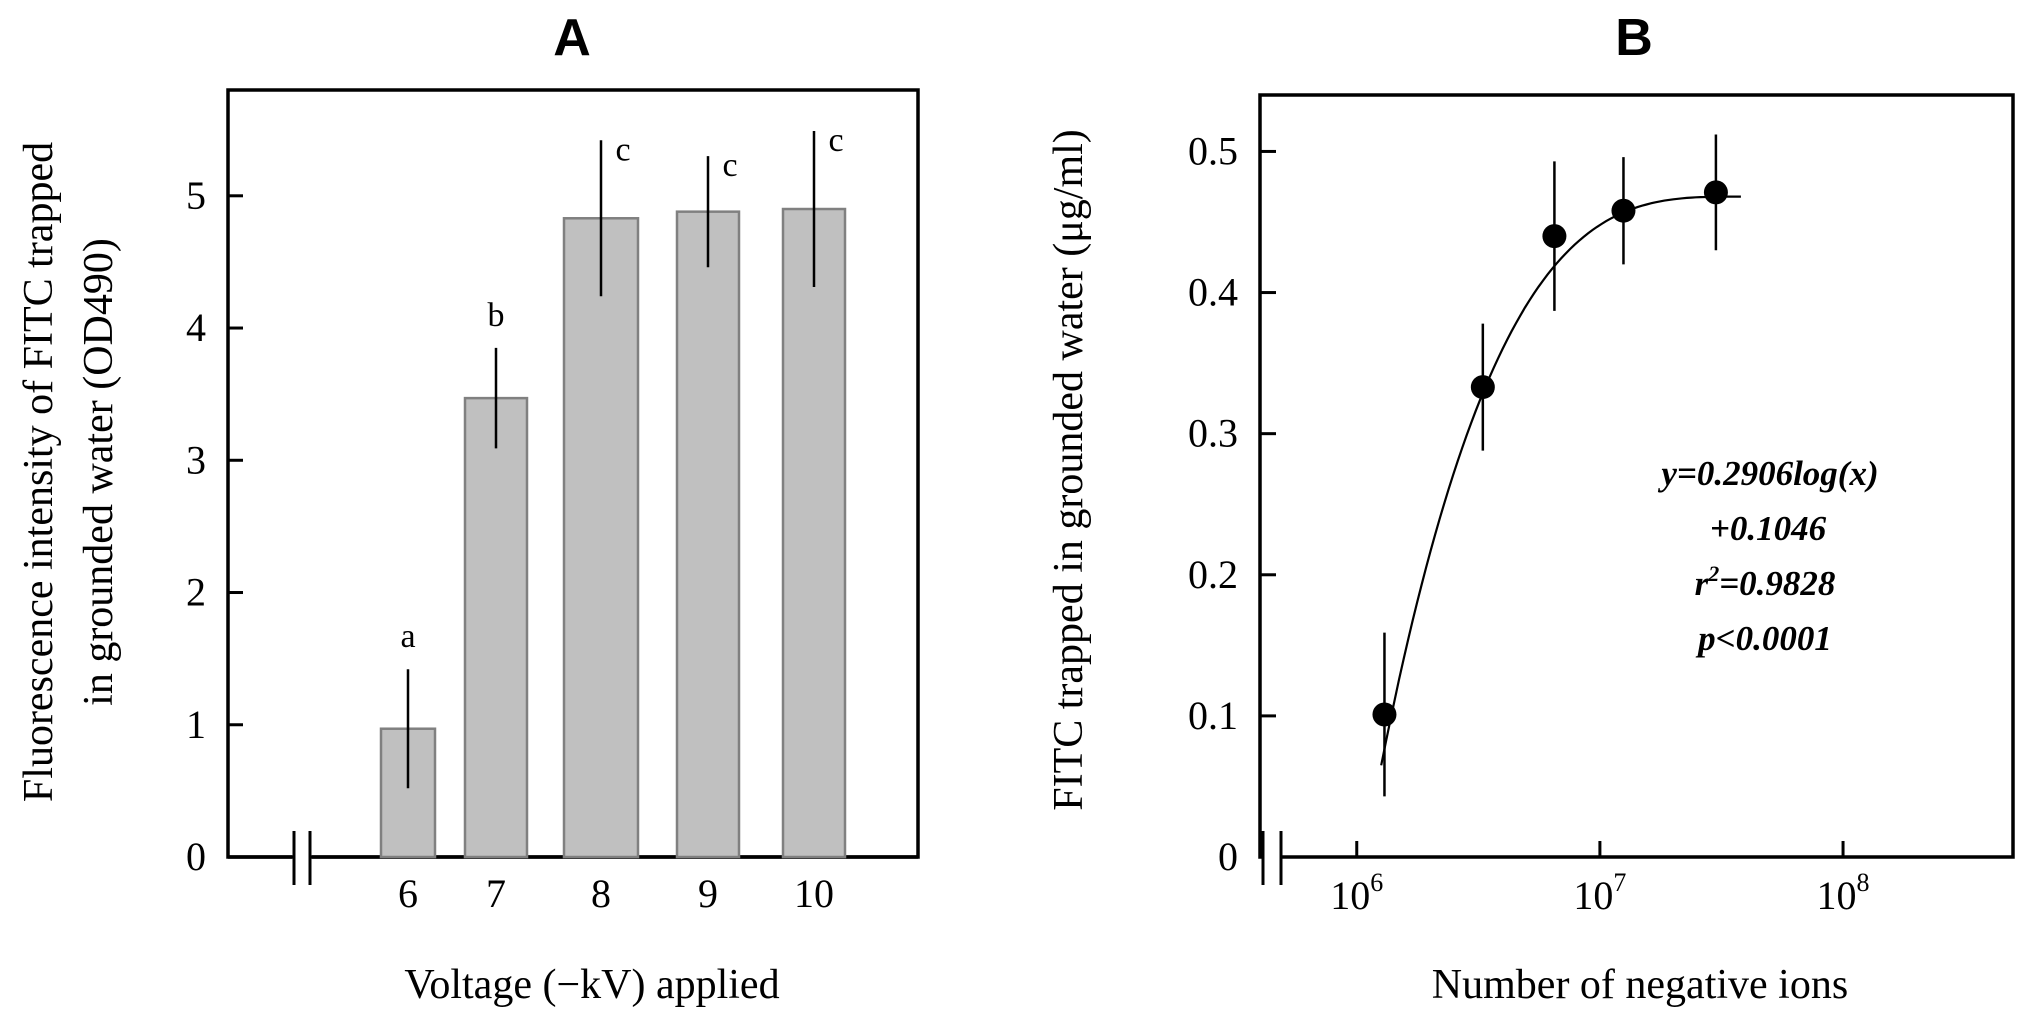 The image size is (2031, 1025). I want to click on panel-a-significance-letter: a, so click(407, 636).